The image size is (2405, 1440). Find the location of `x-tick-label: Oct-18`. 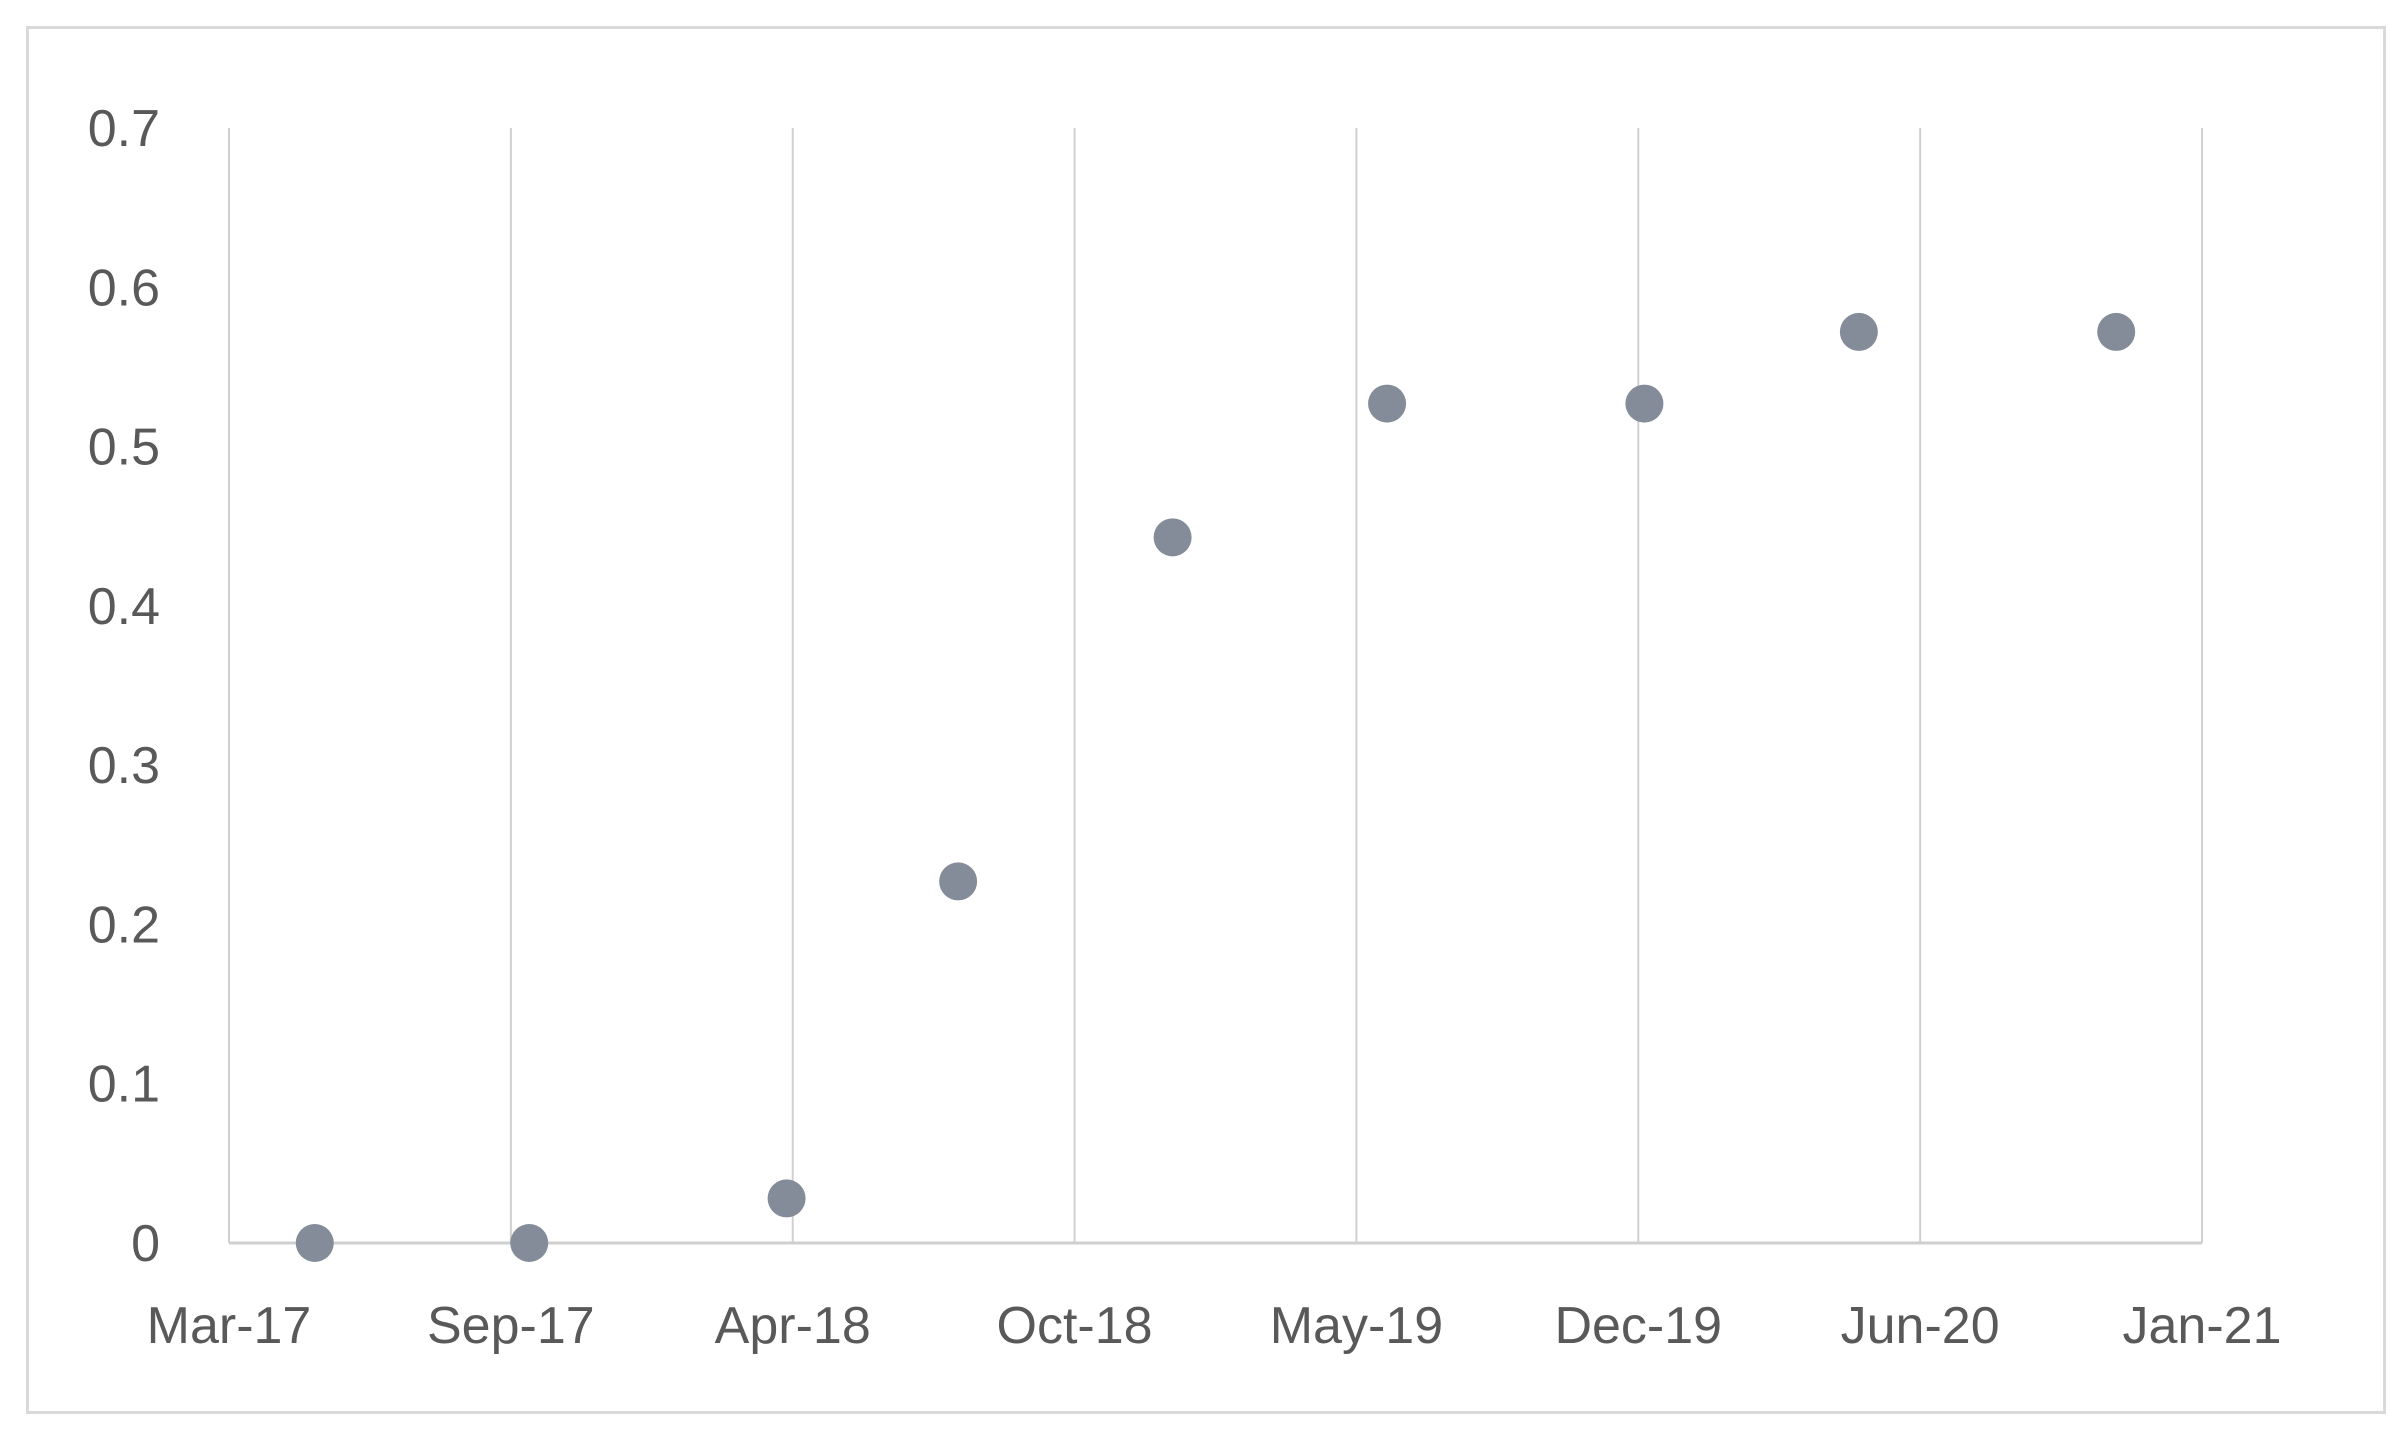

x-tick-label: Oct-18 is located at coordinates (1075, 1326).